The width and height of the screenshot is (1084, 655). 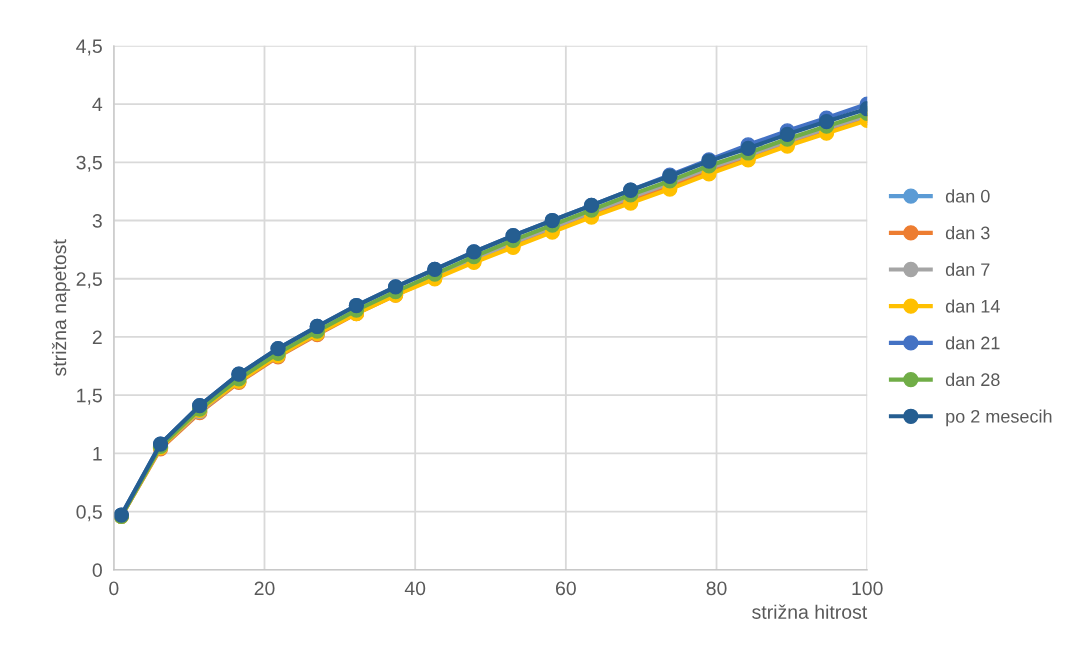 I want to click on x-tick-label: 80, so click(x=716, y=588).